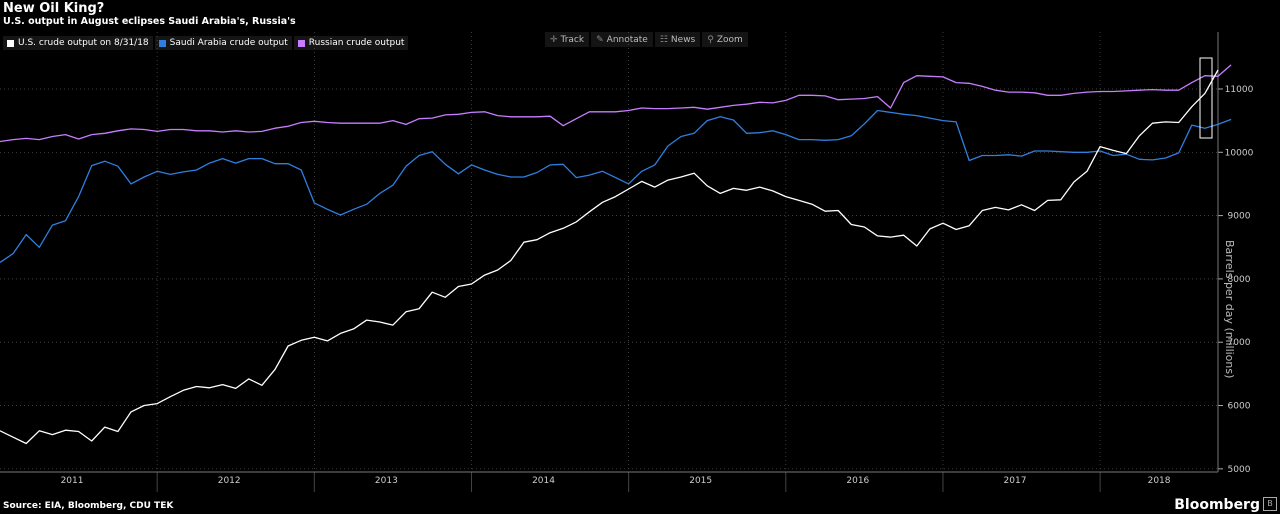 The height and width of the screenshot is (514, 1280). Describe the element at coordinates (1217, 505) in the screenshot. I see `bloomberg-logo: Bloomberg` at that location.